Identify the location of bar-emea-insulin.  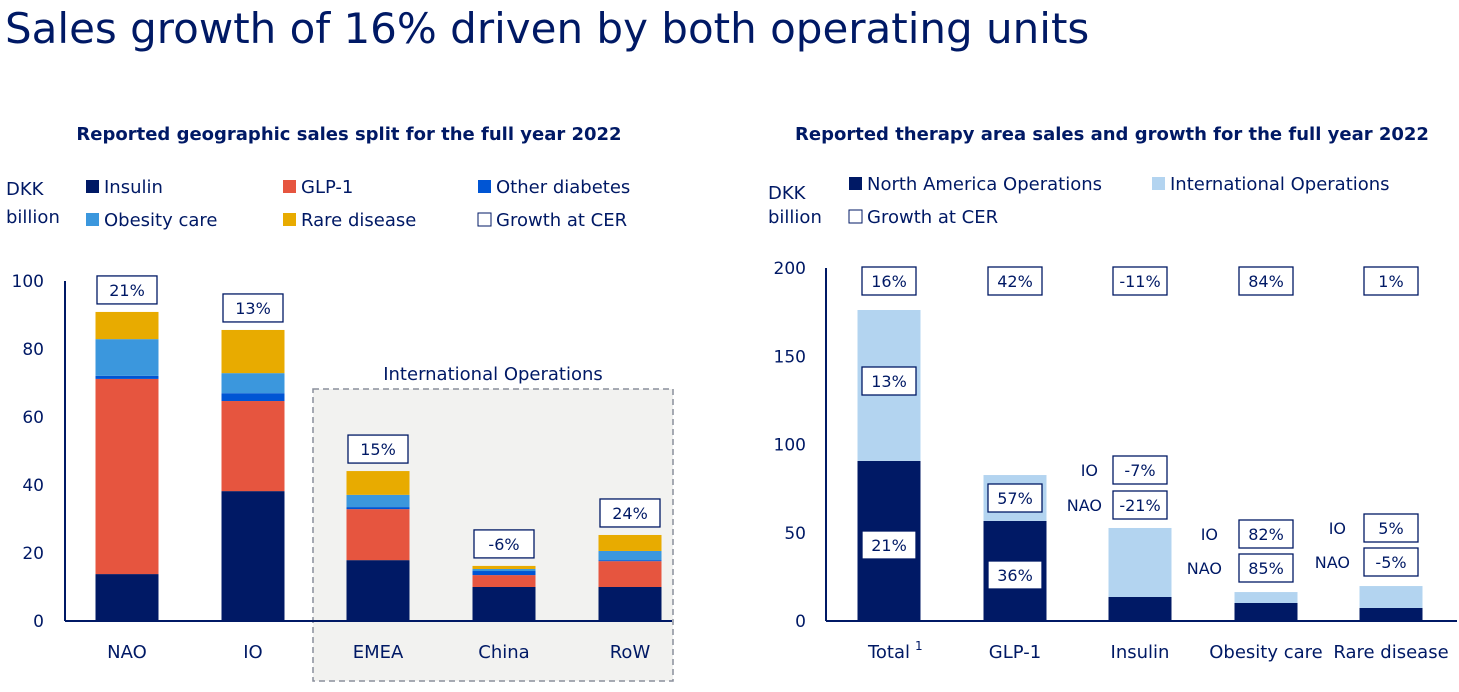
(378, 590).